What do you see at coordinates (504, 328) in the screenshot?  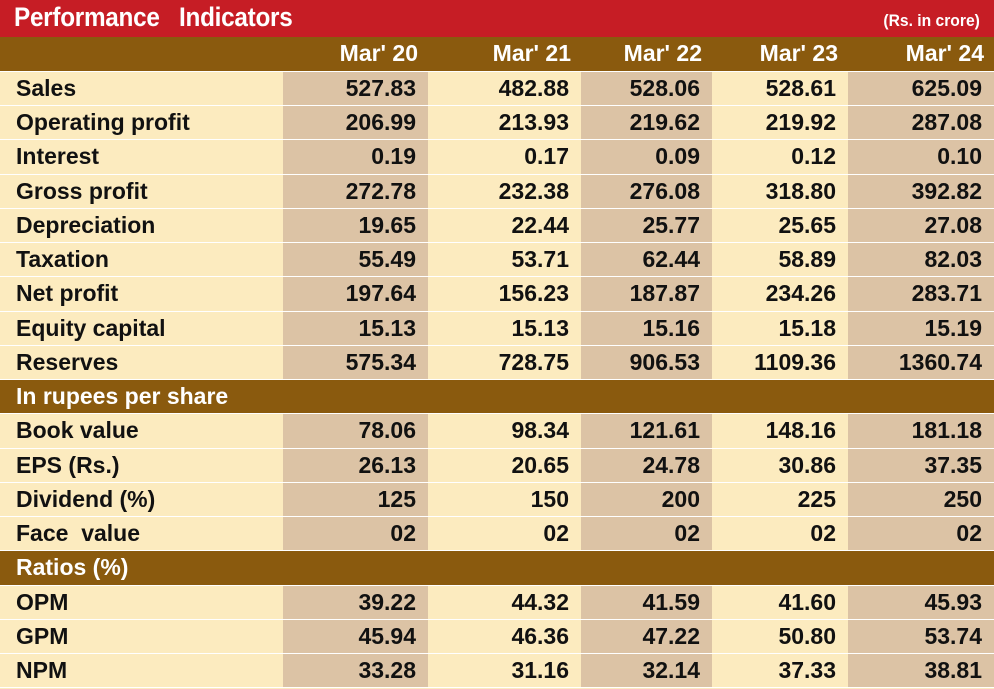 I see `value-cell: 15.13` at bounding box center [504, 328].